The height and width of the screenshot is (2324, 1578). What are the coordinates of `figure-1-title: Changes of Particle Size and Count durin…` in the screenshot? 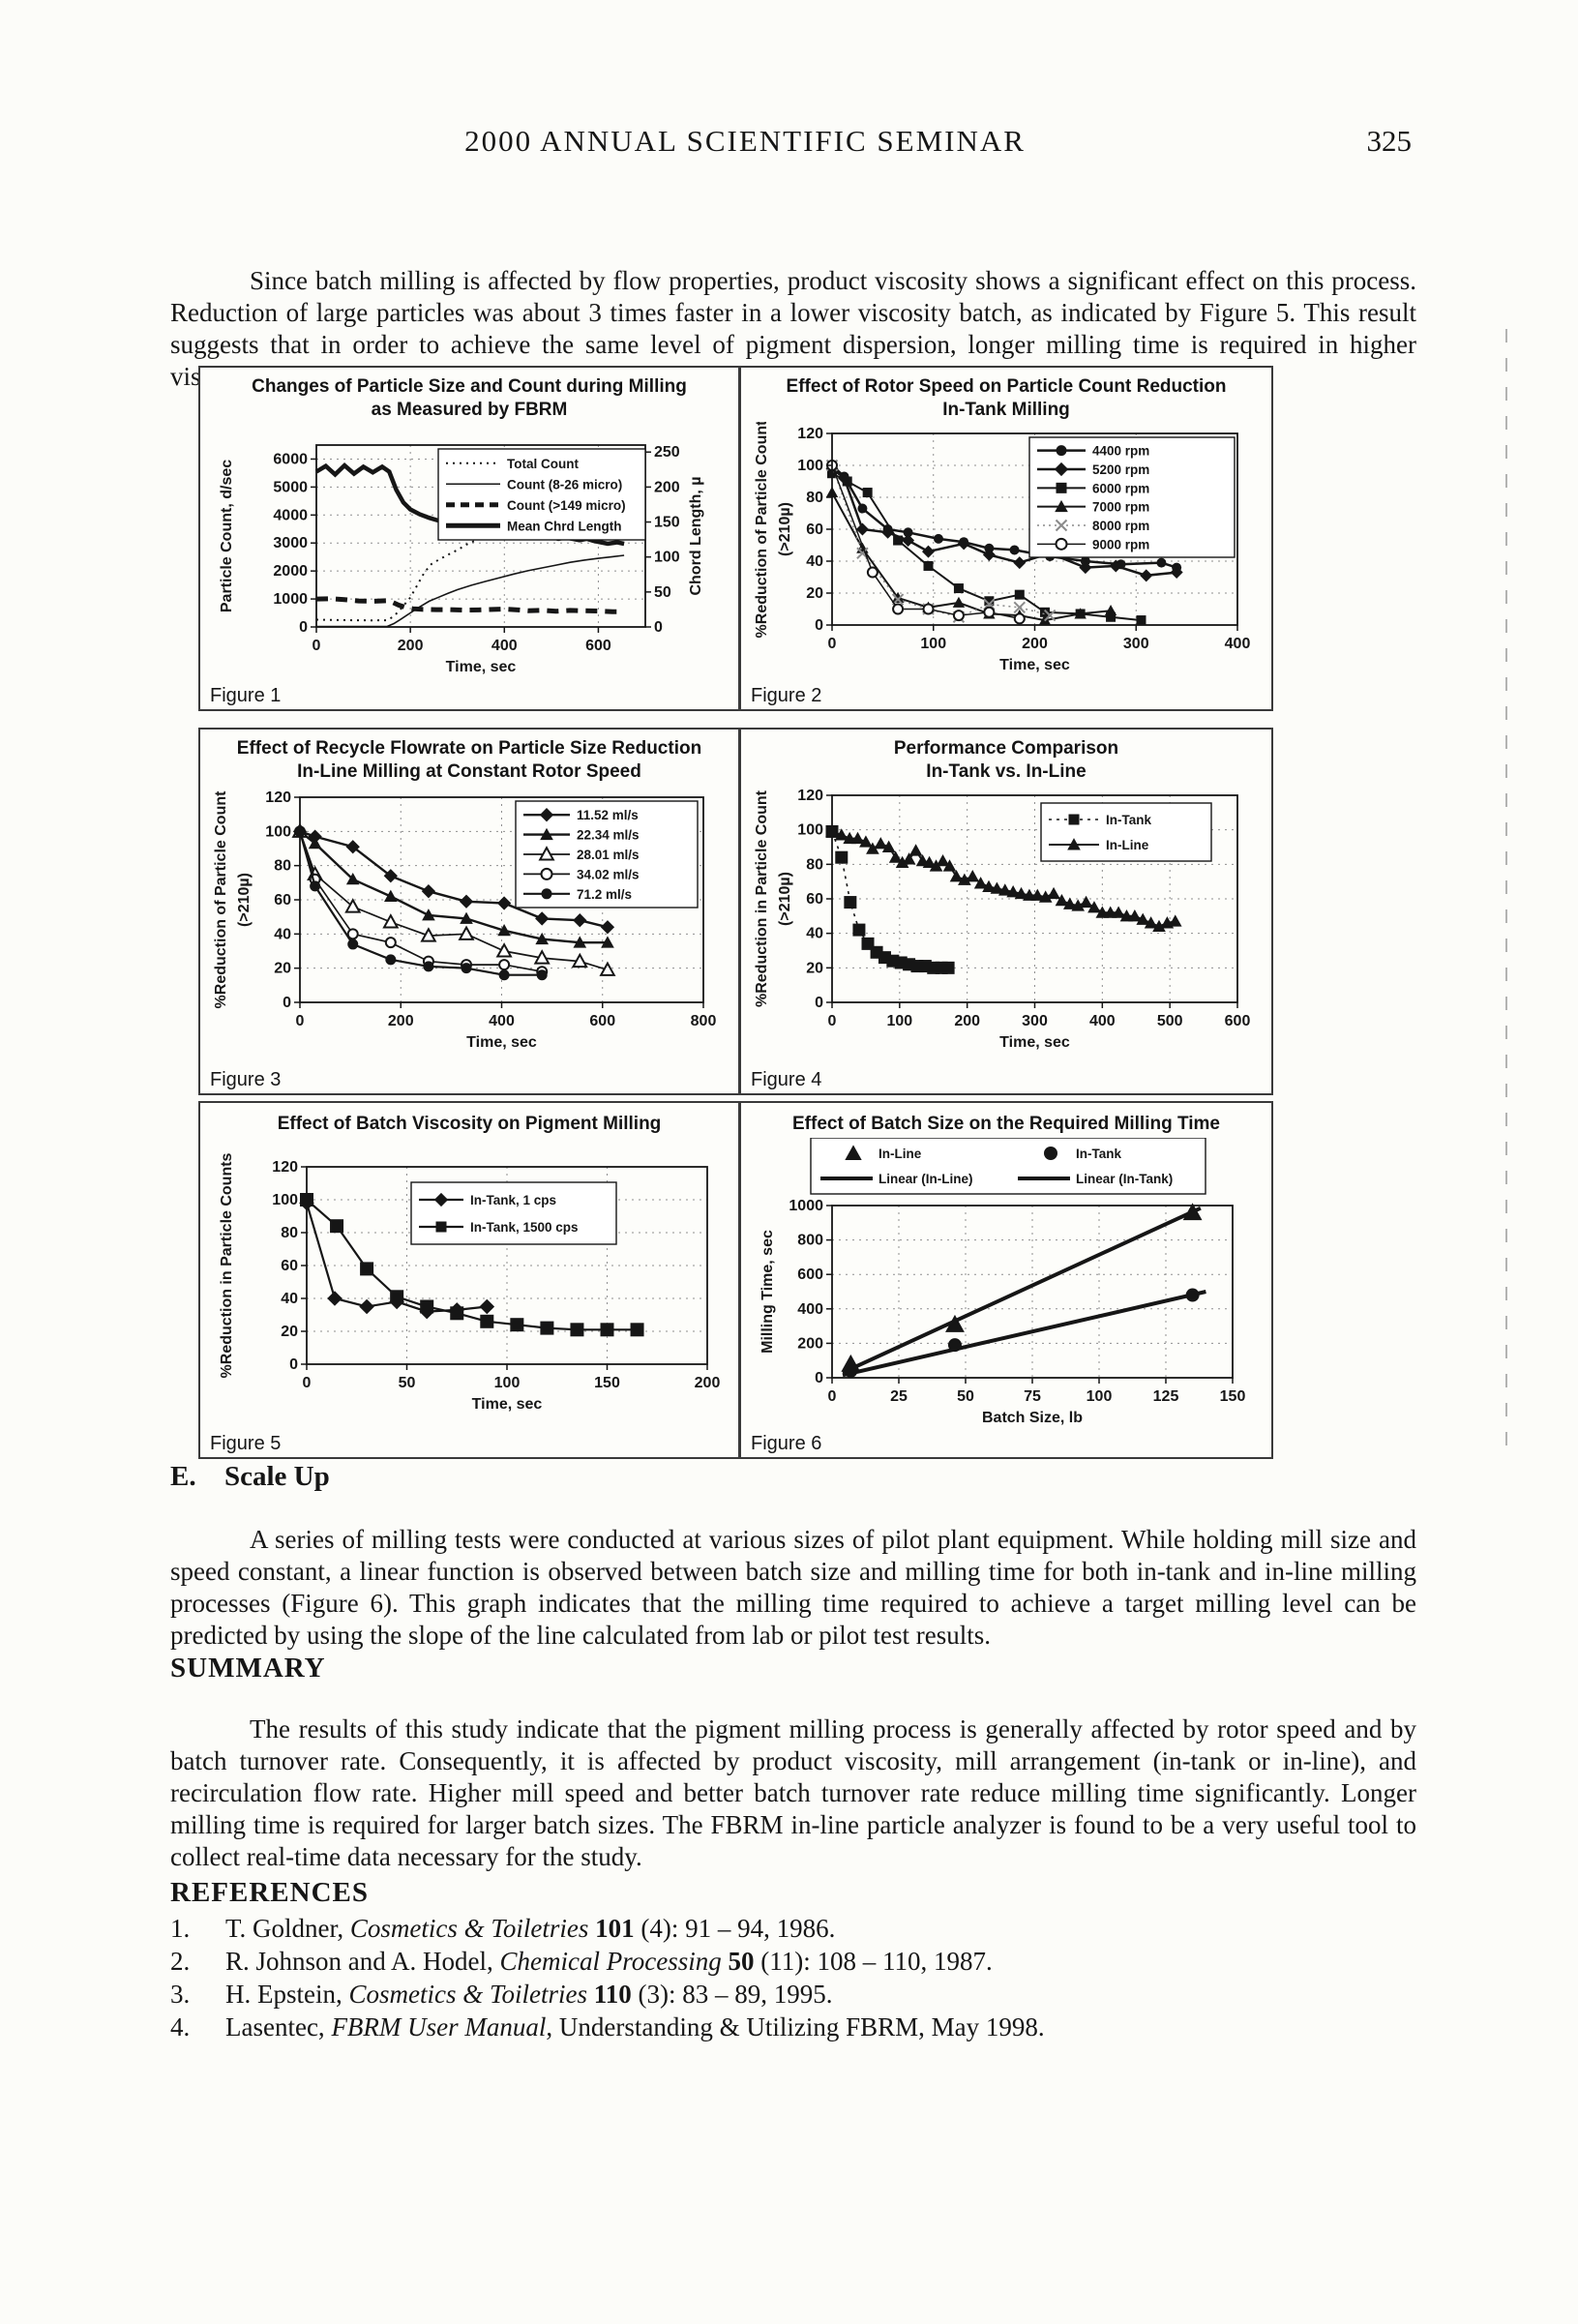 It's located at (469, 398).